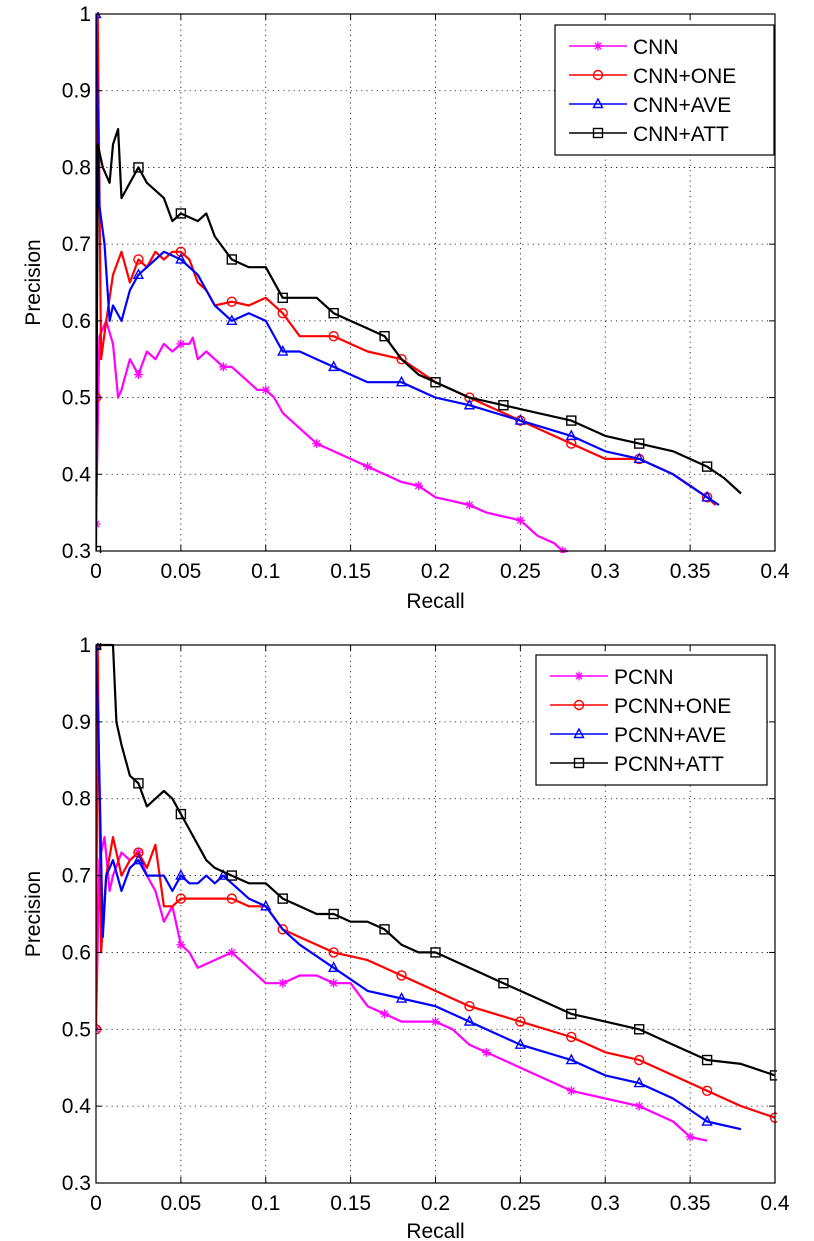 This screenshot has width=814, height=1241. Describe the element at coordinates (690, 571) in the screenshot. I see `x-tick-label: 0.35` at that location.